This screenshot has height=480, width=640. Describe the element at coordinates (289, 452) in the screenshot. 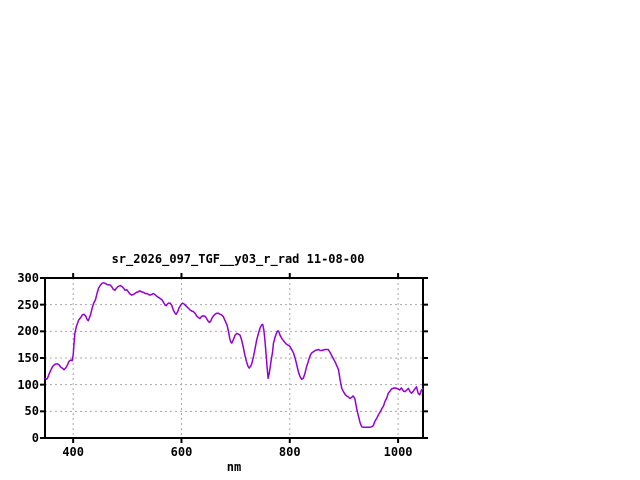

I see `x-tick-label: 800` at that location.